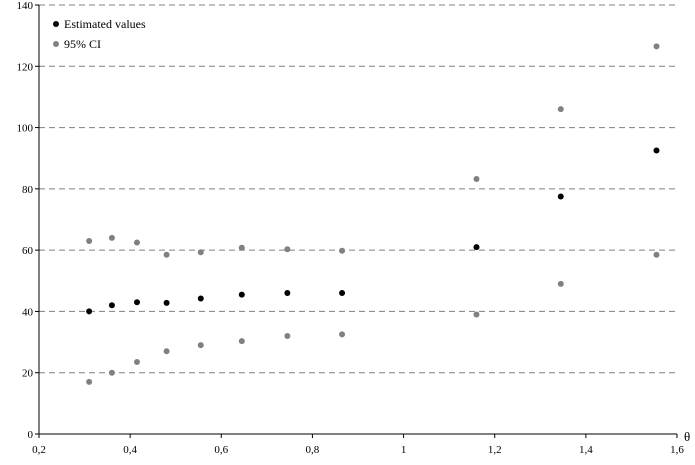 The image size is (695, 465). I want to click on y-tick-label-2: 40, so click(28, 312).